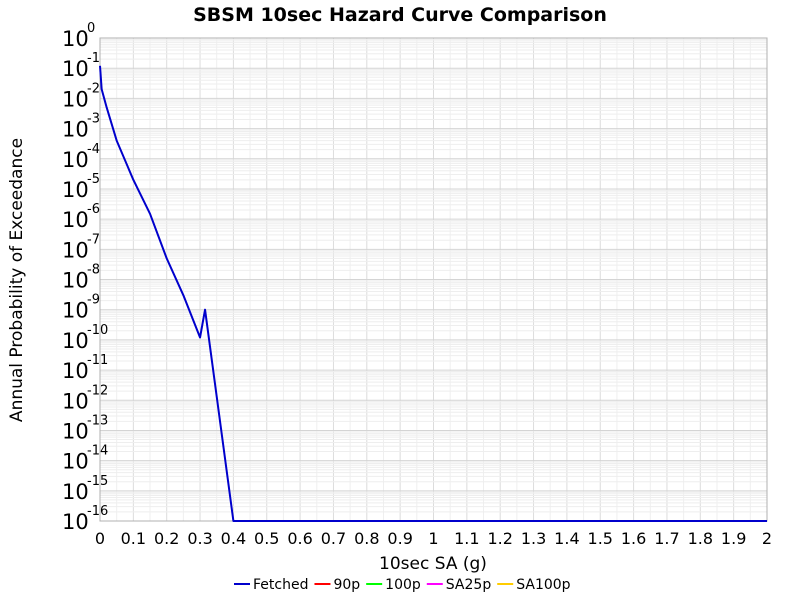 Image resolution: width=800 pixels, height=600 pixels. I want to click on x-tick-label: 0.9, so click(399, 538).